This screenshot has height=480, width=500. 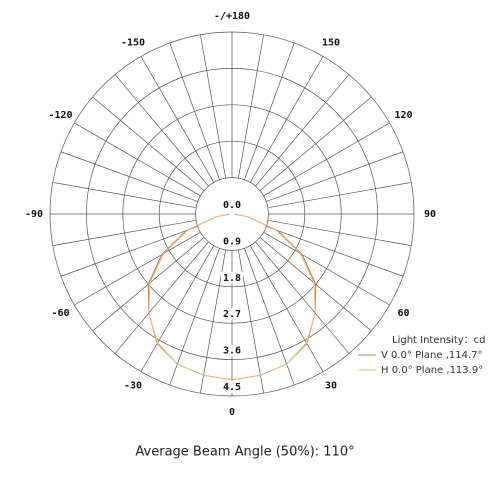 I want to click on radial-tick-label: 1.8, so click(x=232, y=278).